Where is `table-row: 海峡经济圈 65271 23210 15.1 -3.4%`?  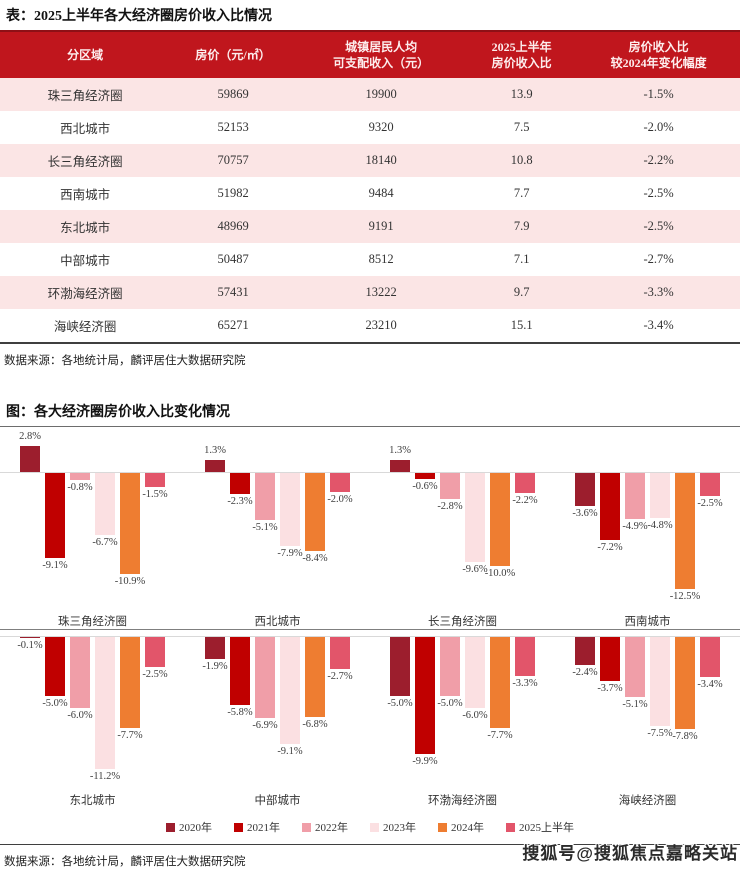 table-row: 海峡经济圈 65271 23210 15.1 -3.4% is located at coordinates (370, 326).